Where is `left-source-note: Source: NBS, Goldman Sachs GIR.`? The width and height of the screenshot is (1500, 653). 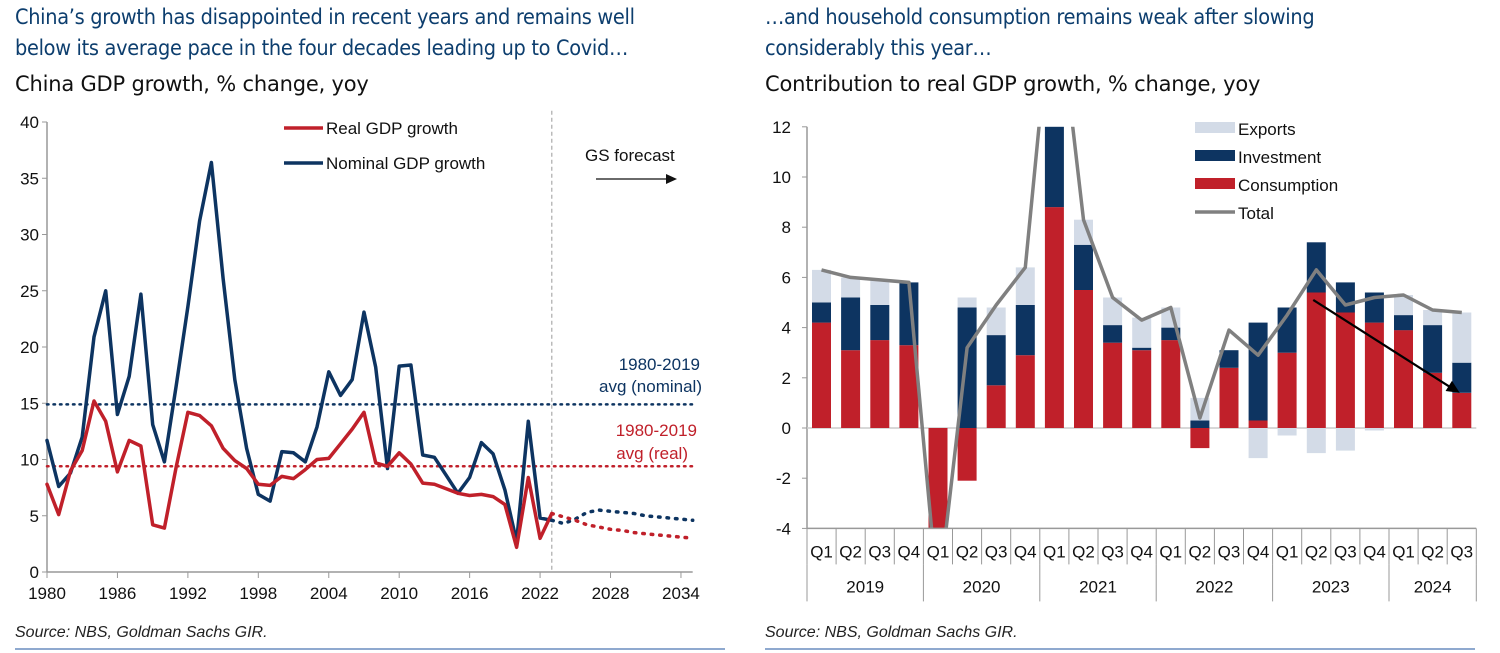
left-source-note: Source: NBS, Goldman Sachs GIR. is located at coordinates (141, 632).